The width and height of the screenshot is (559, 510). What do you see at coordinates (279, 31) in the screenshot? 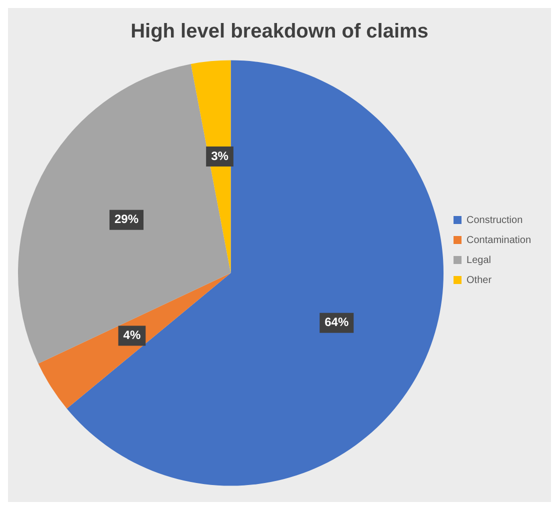
I see `chart-title: High level breakdown of claims` at bounding box center [279, 31].